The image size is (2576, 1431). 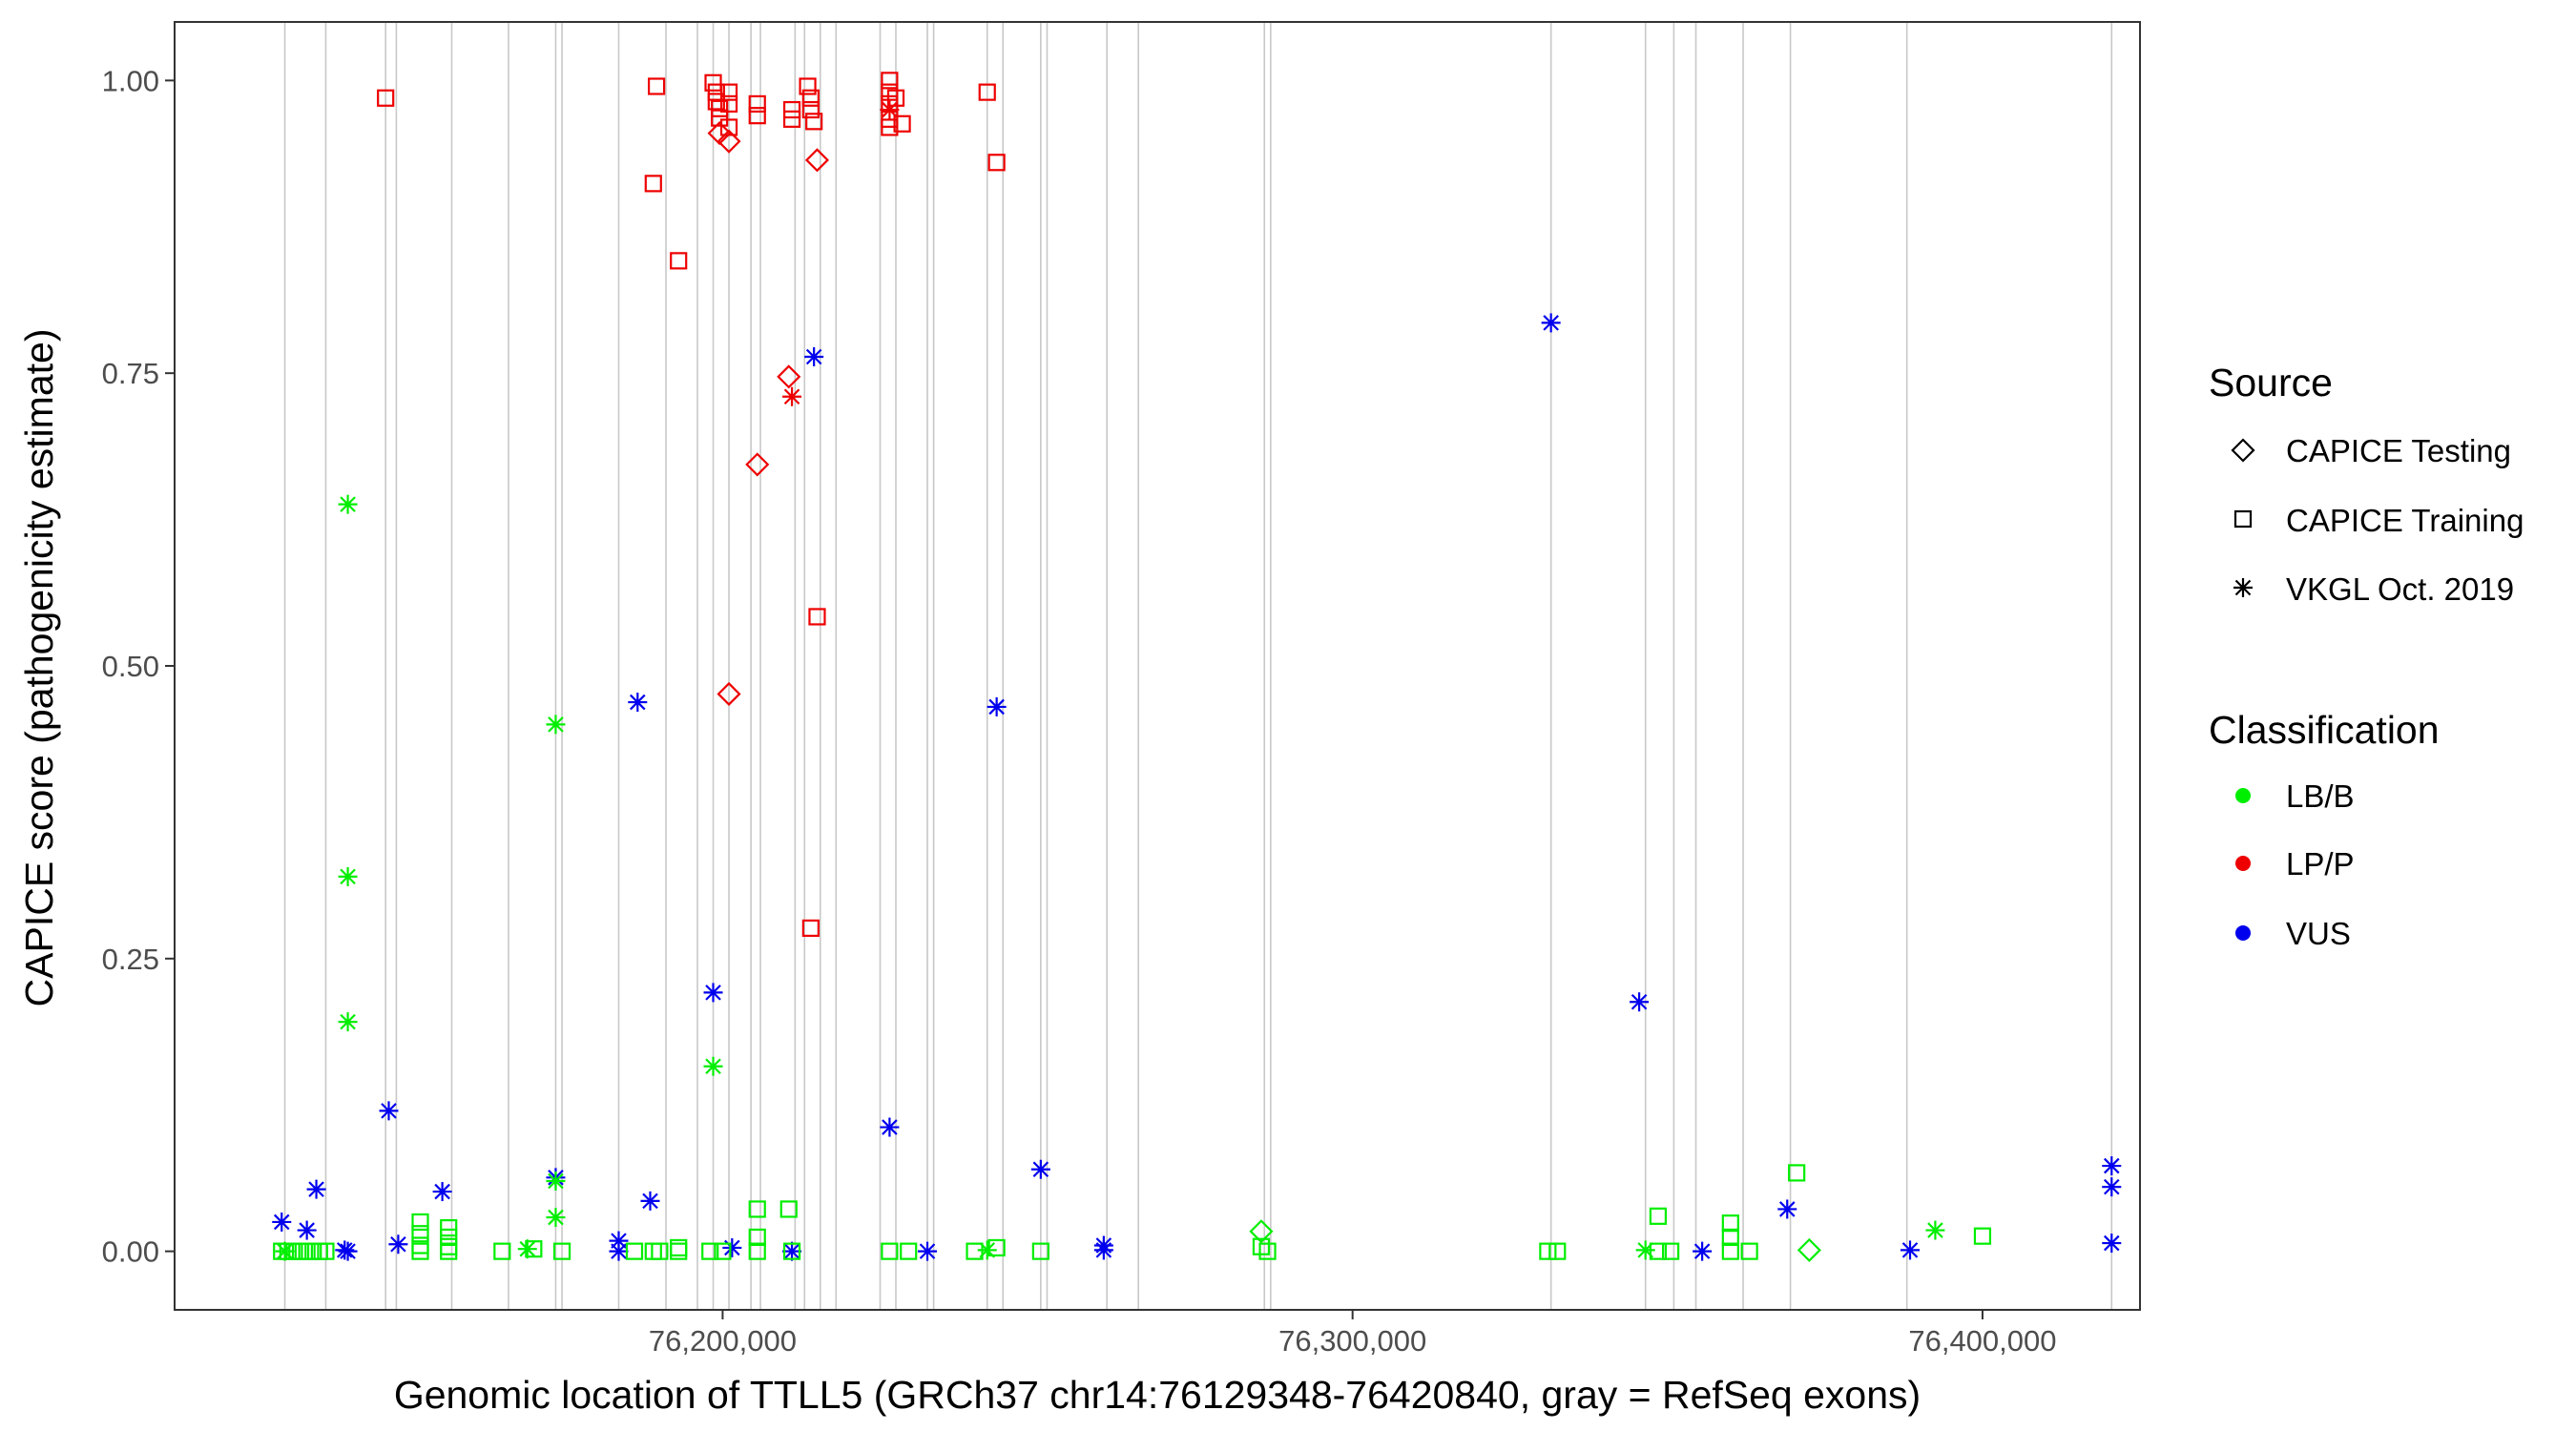 What do you see at coordinates (2405, 520) in the screenshot?
I see `legend-item-capice-training: CAPICE Training` at bounding box center [2405, 520].